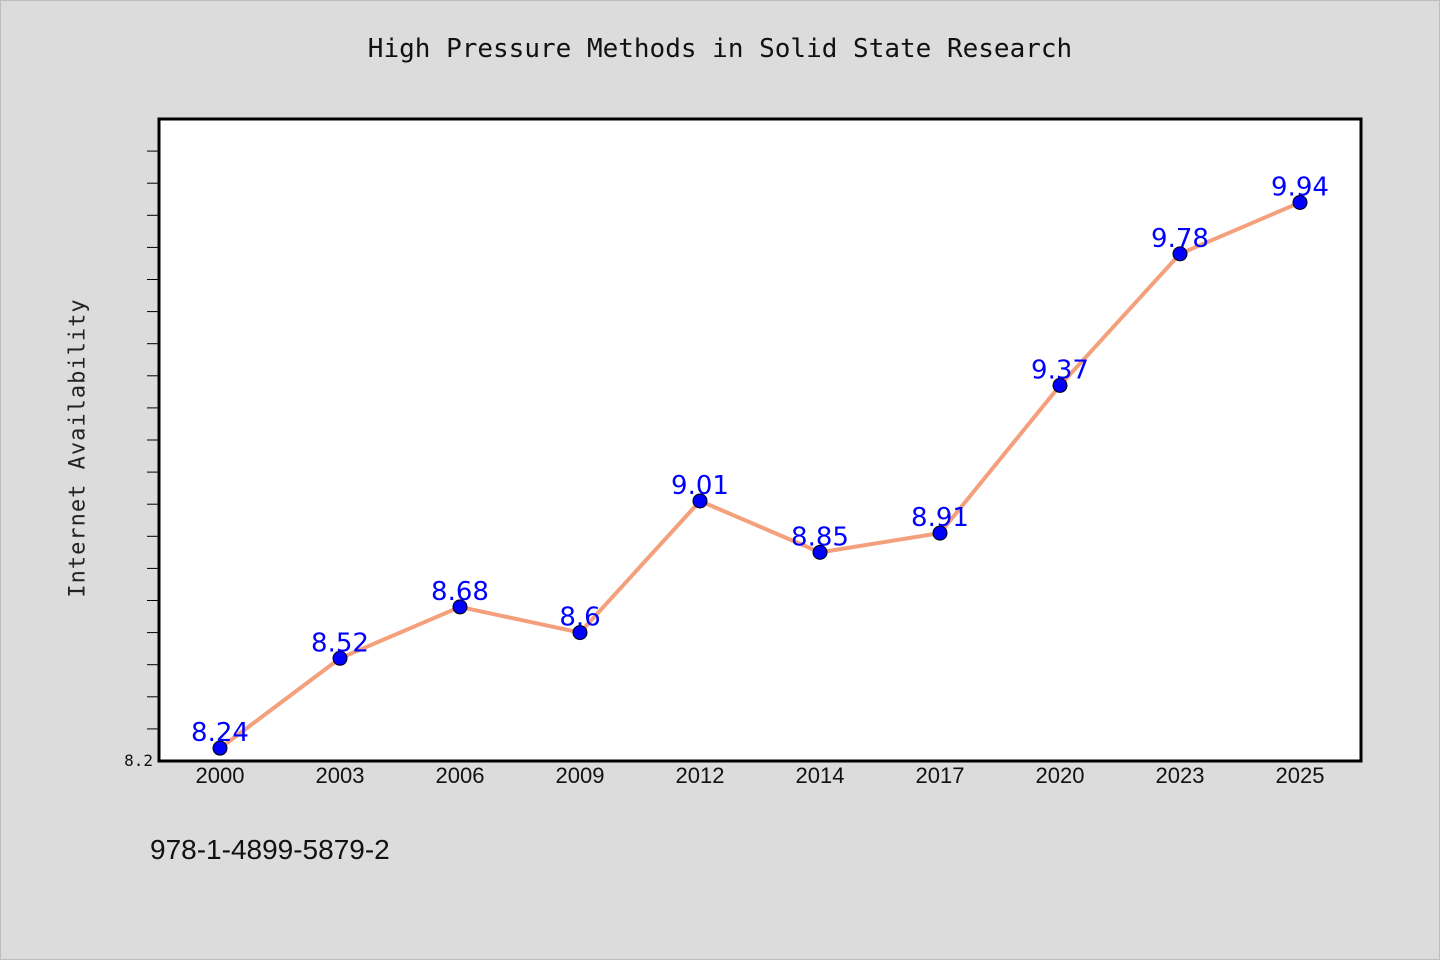  What do you see at coordinates (1300, 187) in the screenshot?
I see `data-label: 9.94` at bounding box center [1300, 187].